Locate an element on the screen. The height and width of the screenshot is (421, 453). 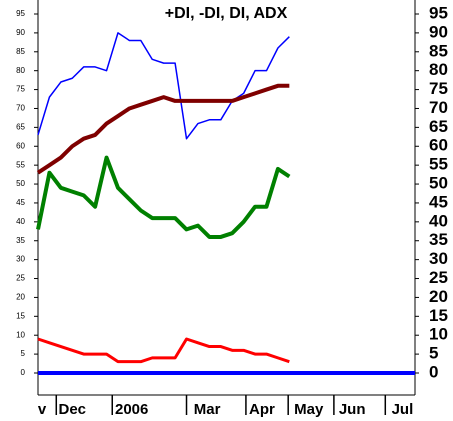
y-tick-label: 50 is located at coordinates (20, 183).